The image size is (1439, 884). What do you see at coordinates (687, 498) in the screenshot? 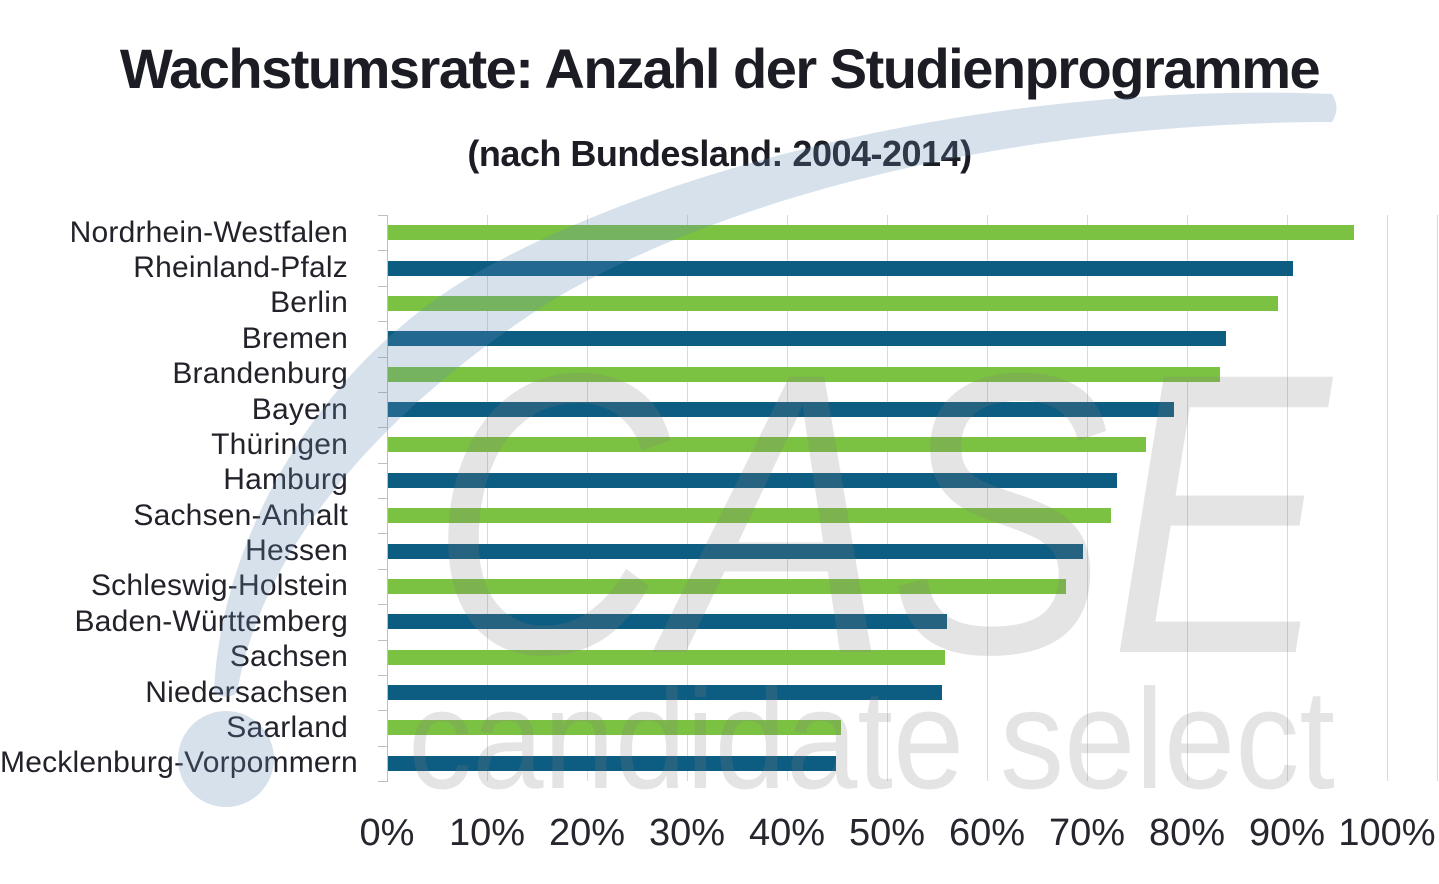
I see `gridline-30-percent` at bounding box center [687, 498].